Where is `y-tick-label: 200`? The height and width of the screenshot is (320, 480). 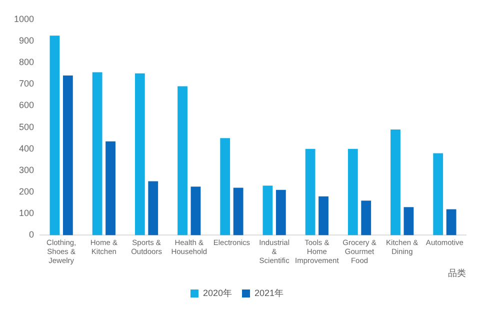 y-tick-label: 200 is located at coordinates (26, 191).